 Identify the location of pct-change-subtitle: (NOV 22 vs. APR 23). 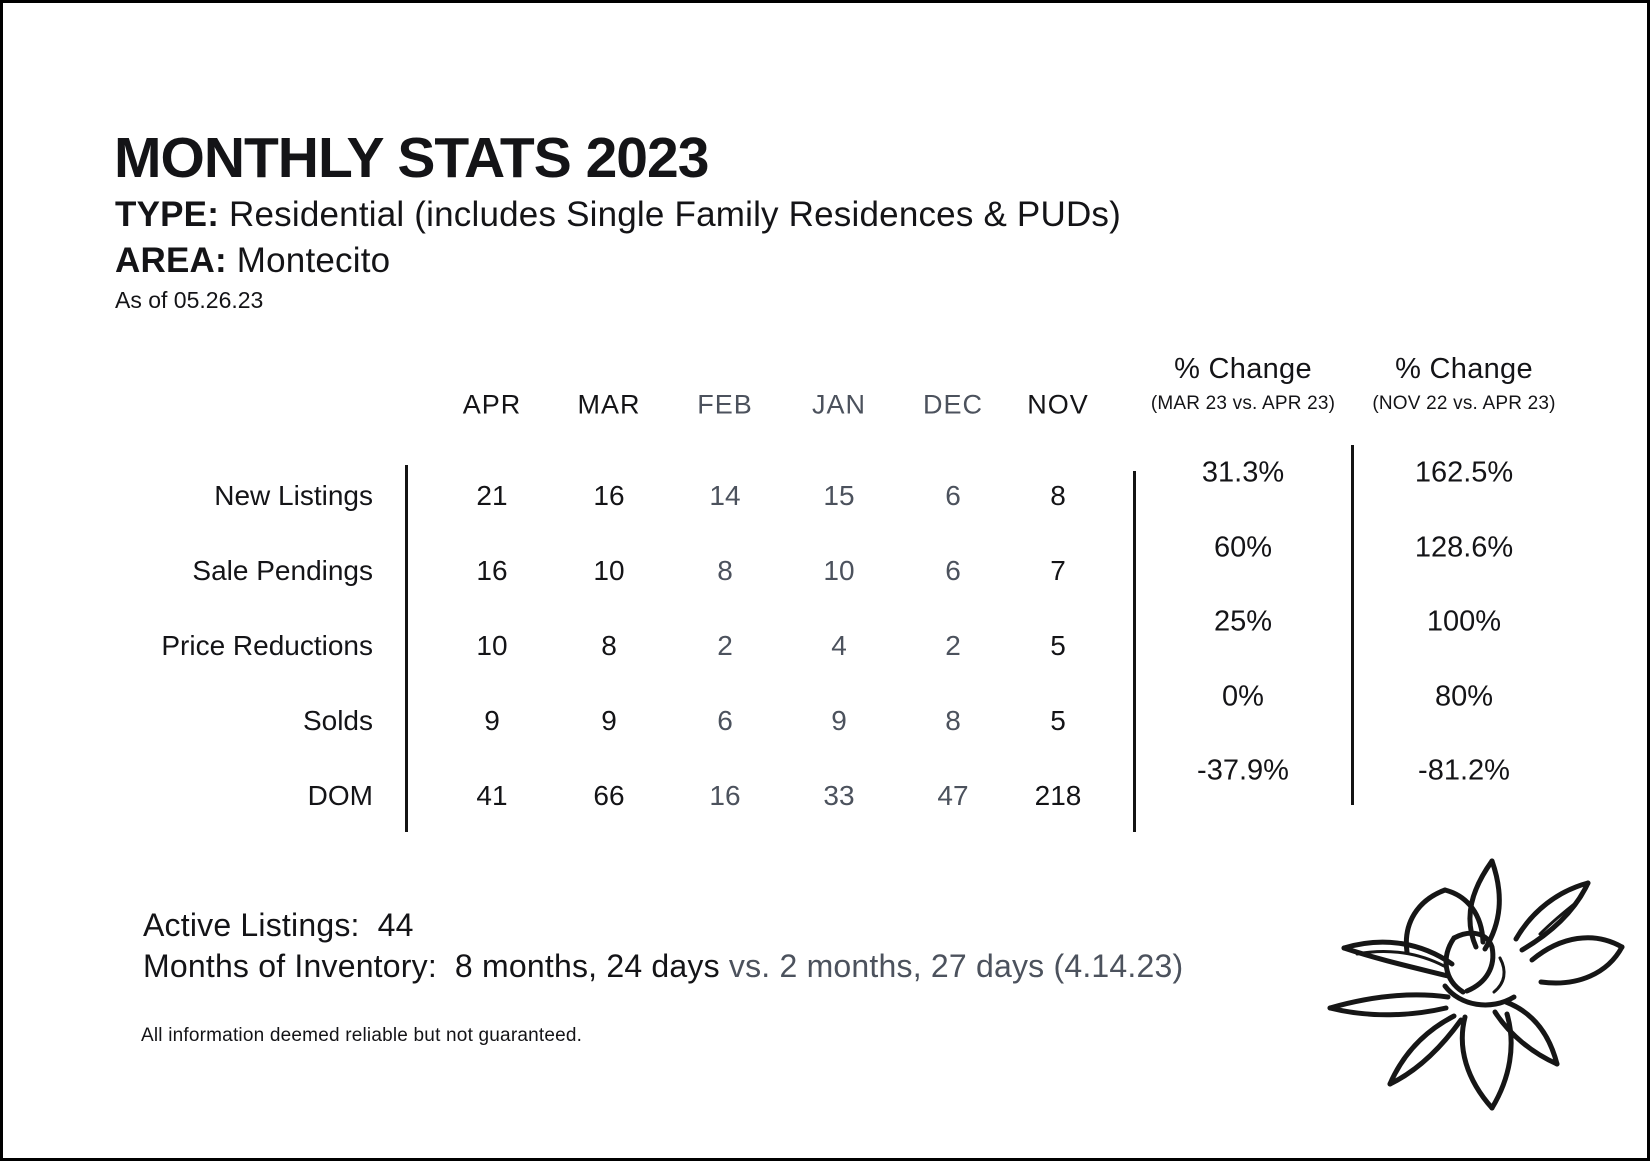
(1464, 403).